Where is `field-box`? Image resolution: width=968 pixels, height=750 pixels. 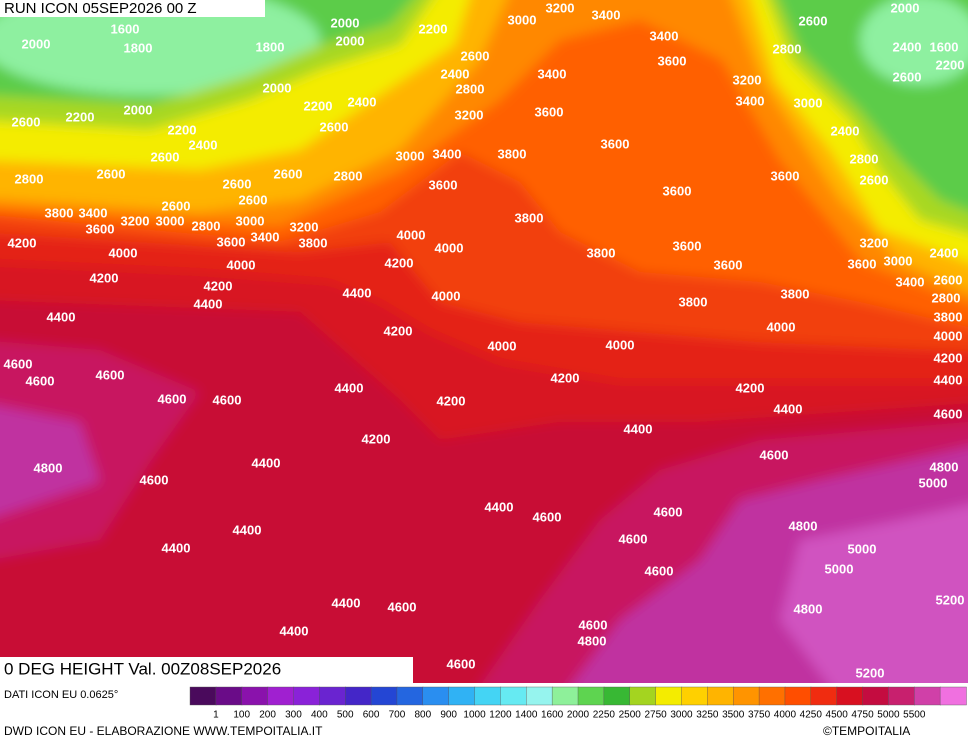 field-box is located at coordinates (206, 670).